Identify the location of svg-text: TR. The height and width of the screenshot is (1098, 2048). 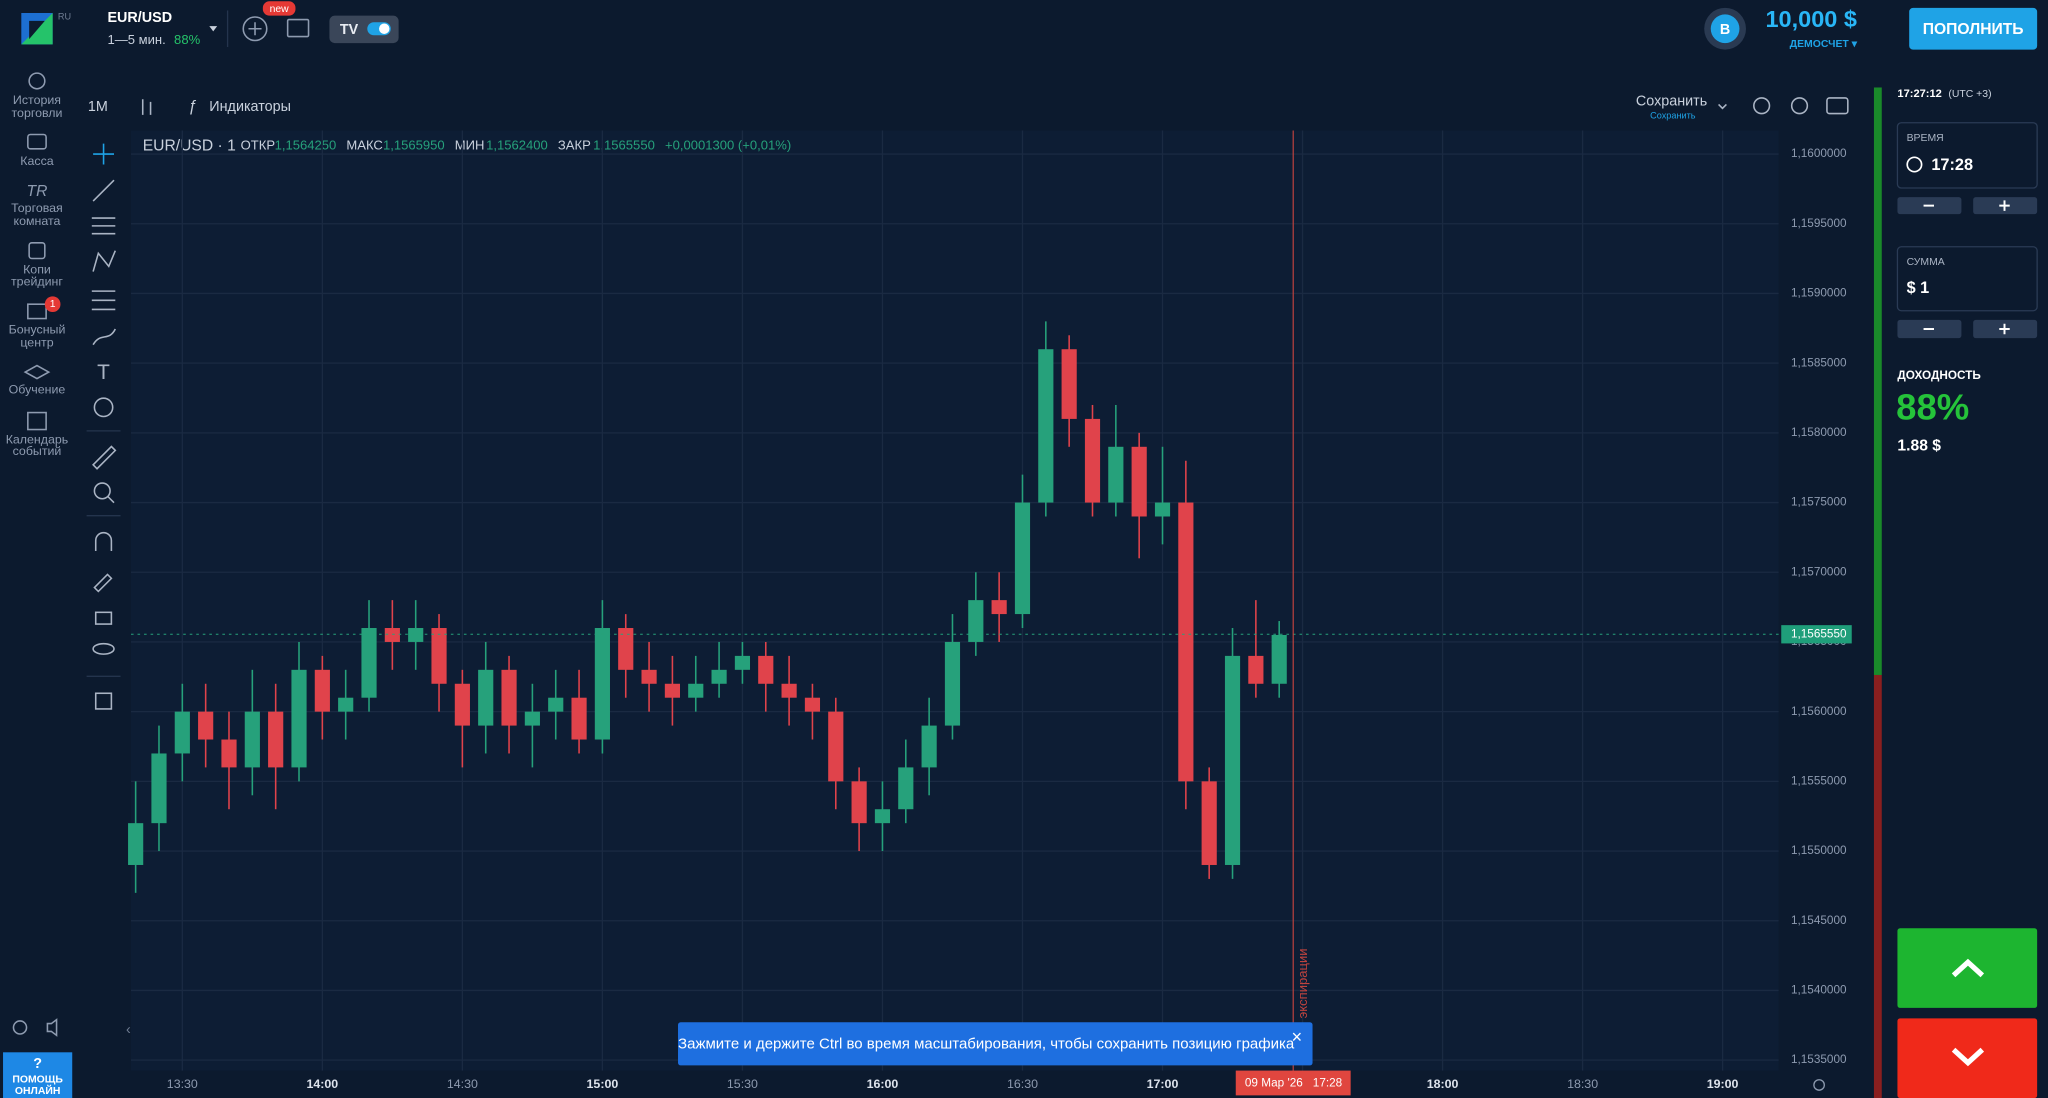
(37, 191).